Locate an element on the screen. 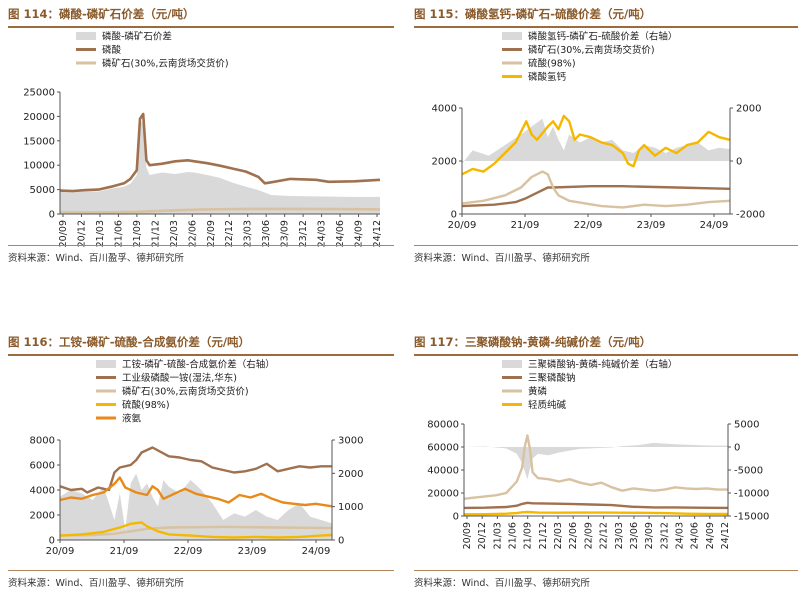  legend-label: 三聚磷酸钠-黄磷-纯碱价差（右轴） is located at coordinates (602, 365).